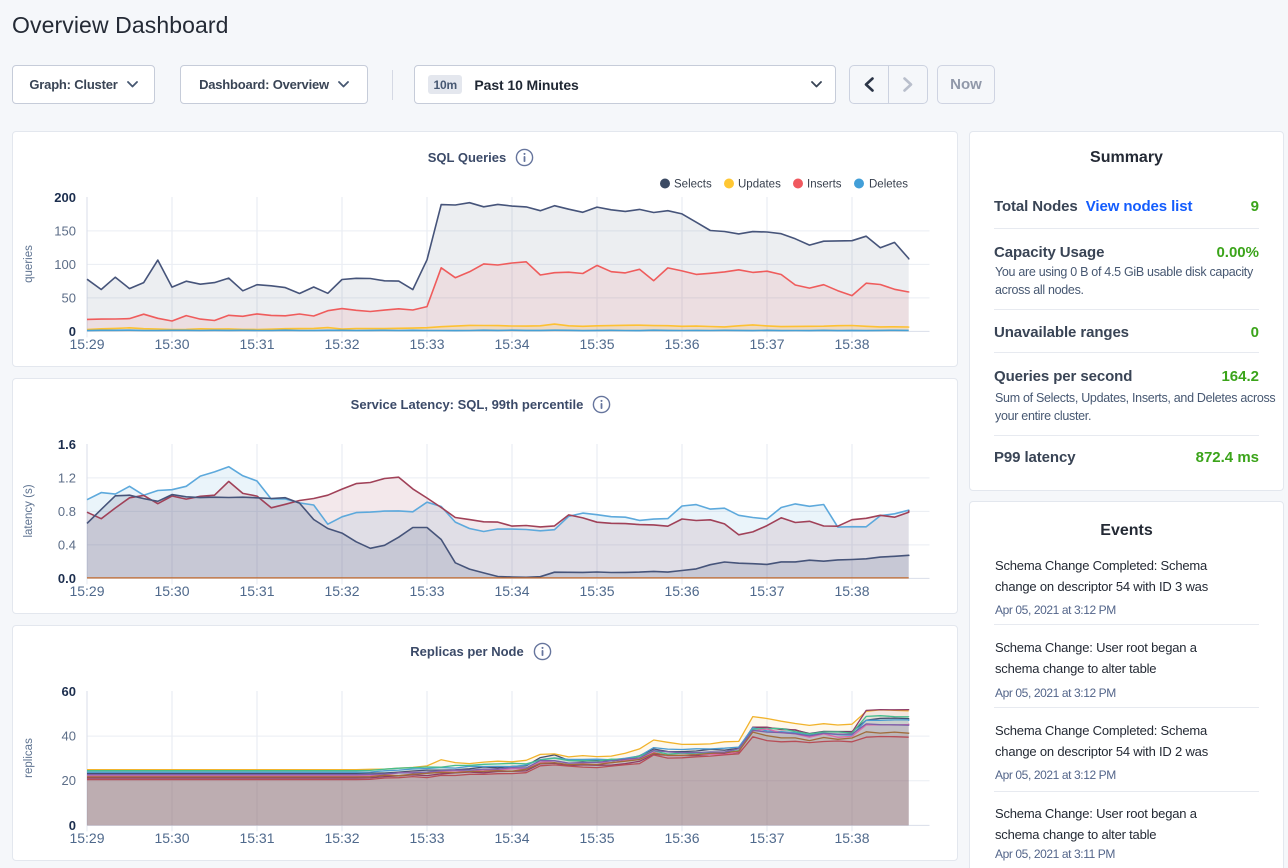  What do you see at coordinates (65, 230) in the screenshot?
I see `svg-text: 150` at bounding box center [65, 230].